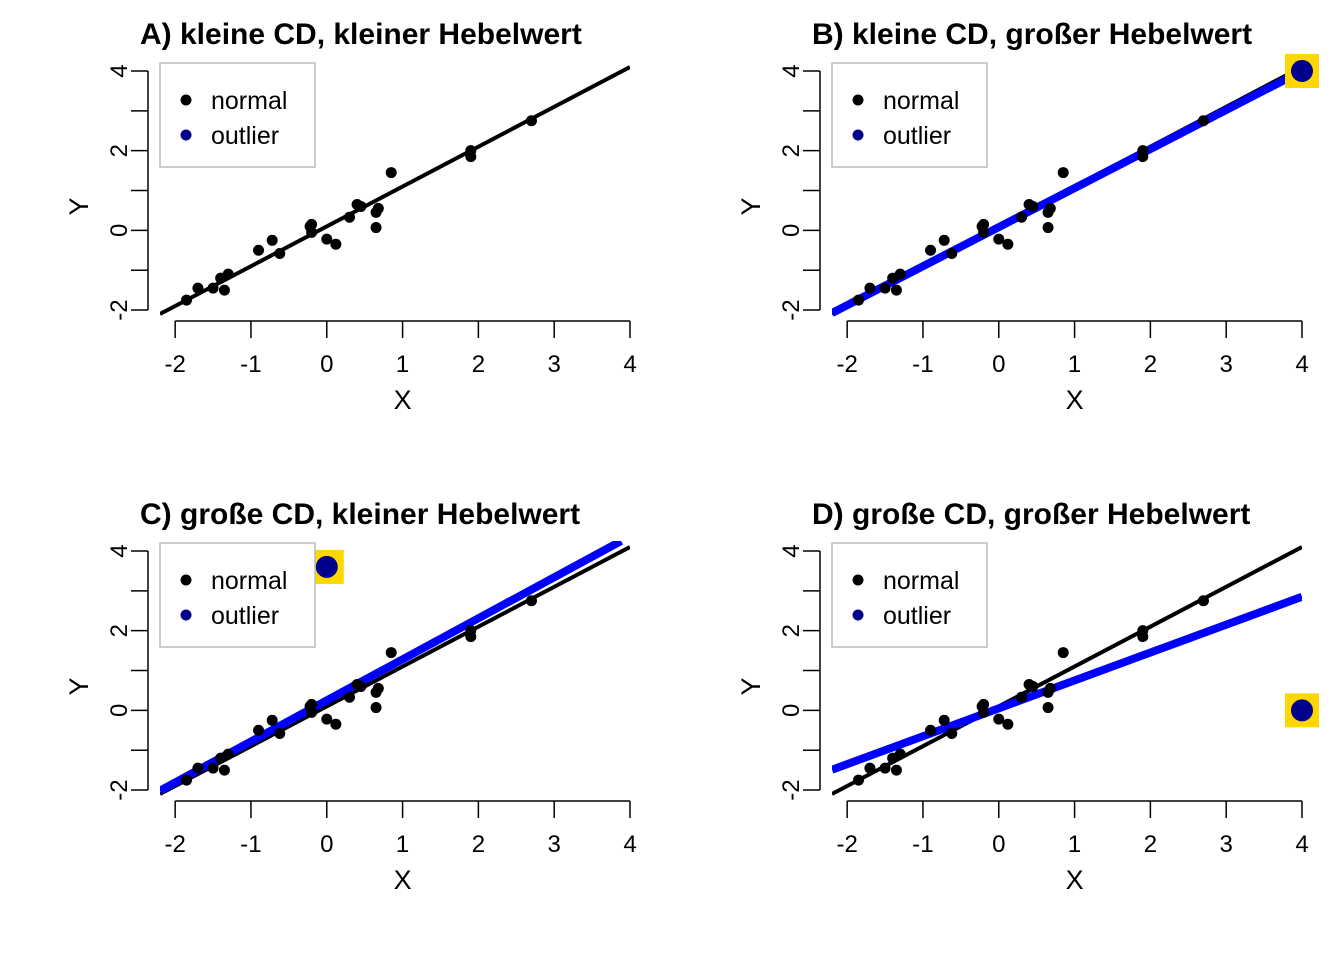 The image size is (1344, 960). I want to click on chart-title: D) große CD, großer Hebelwert, so click(1031, 514).